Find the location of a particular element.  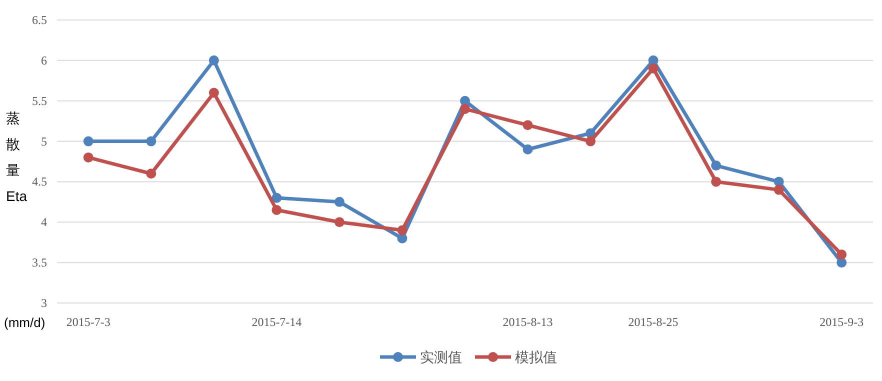

y-tick-label: 4.5 is located at coordinates (39, 181).